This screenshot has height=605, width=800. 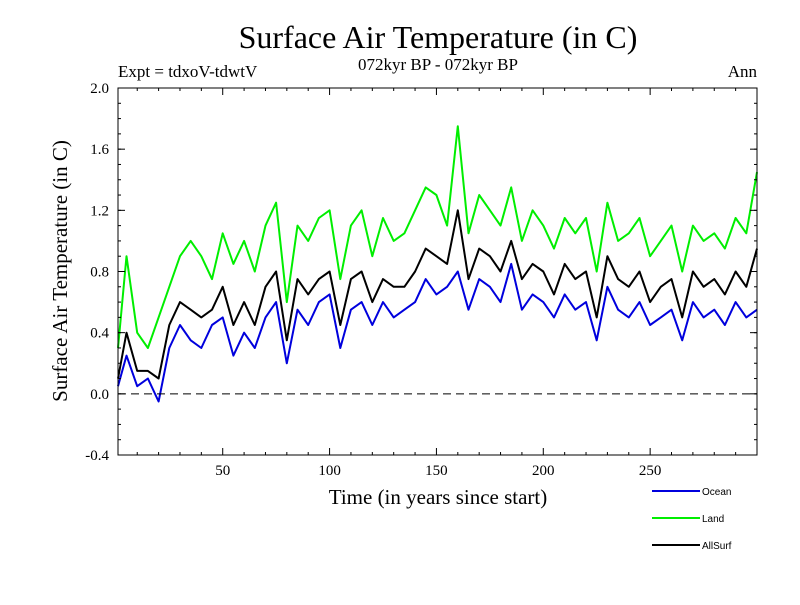 What do you see at coordinates (99, 334) in the screenshot?
I see `y-tick-label: 0.4` at bounding box center [99, 334].